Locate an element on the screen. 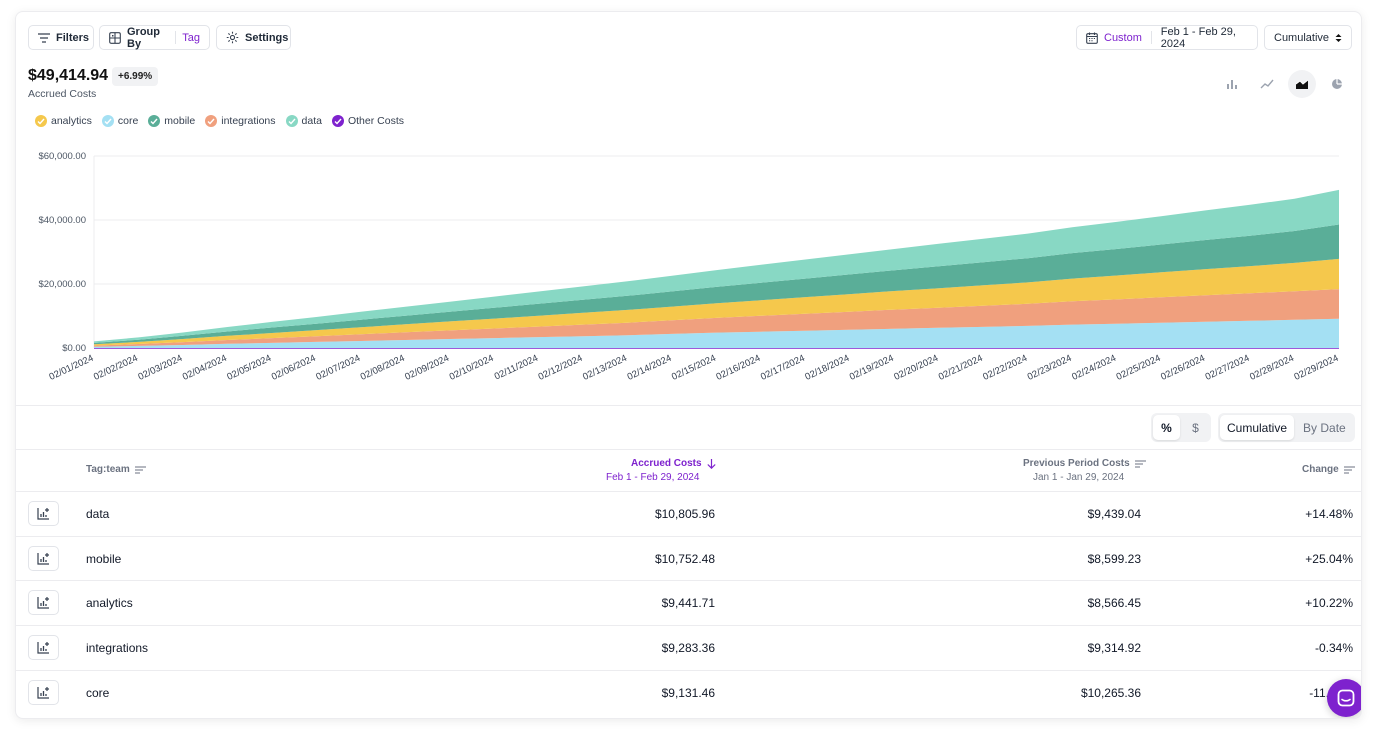 The image size is (1377, 740). by-date-toggle: By Date is located at coordinates (1324, 427).